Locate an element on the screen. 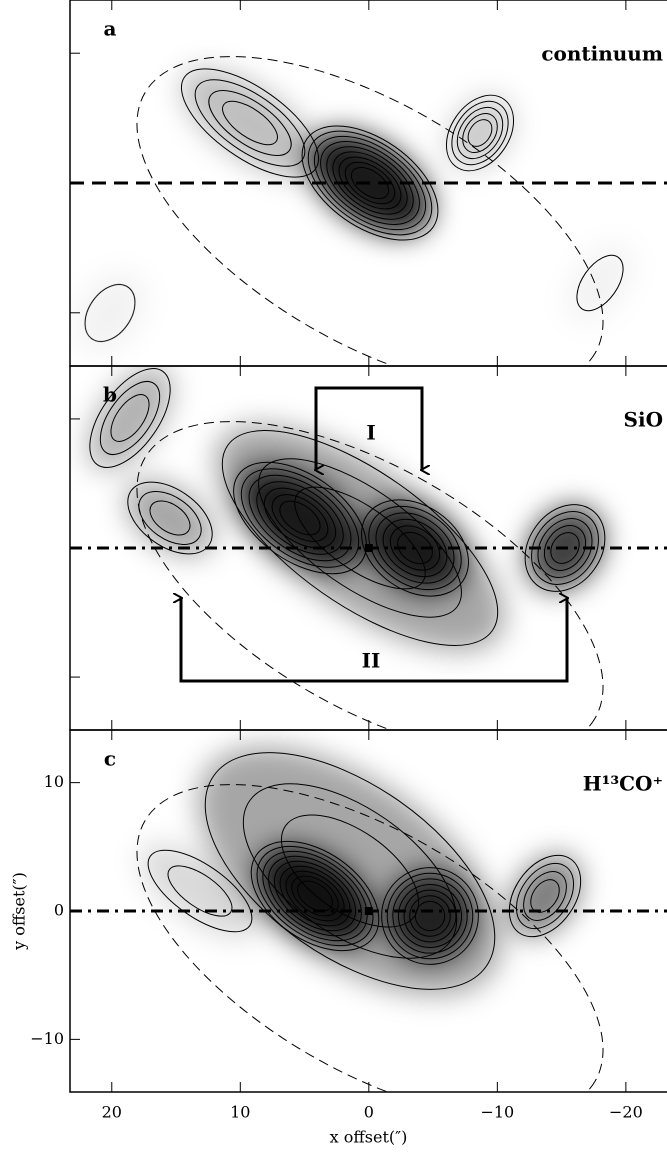 The image size is (667, 1152). bracket-i is located at coordinates (369, 428).